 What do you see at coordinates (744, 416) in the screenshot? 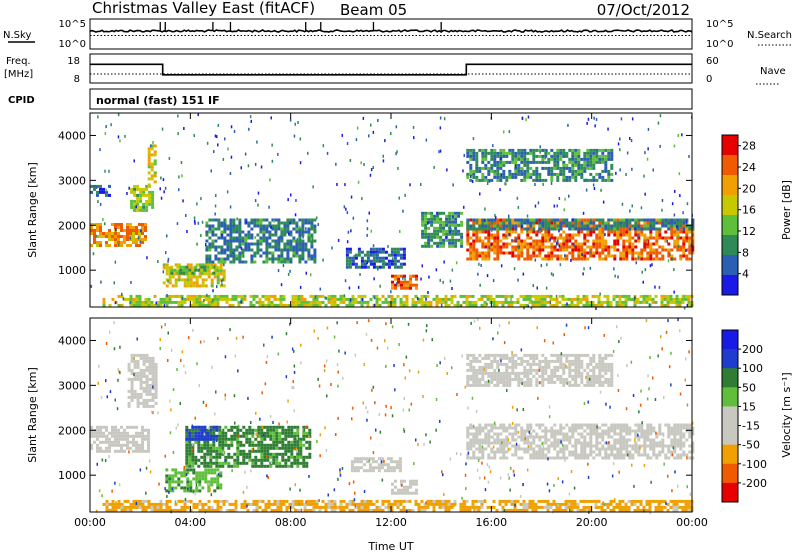
I see `velocity-colorbar: 200 100 50 15 -15 -50 -100 -200` at bounding box center [744, 416].